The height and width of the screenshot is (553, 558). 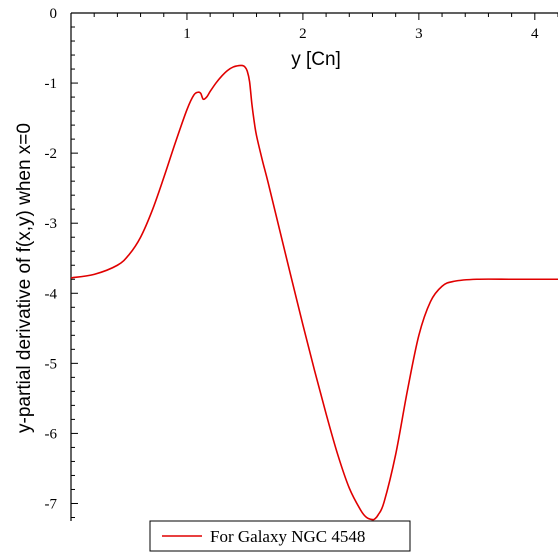 I want to click on x-ticks: 1 2 3 4, so click(x=325, y=27).